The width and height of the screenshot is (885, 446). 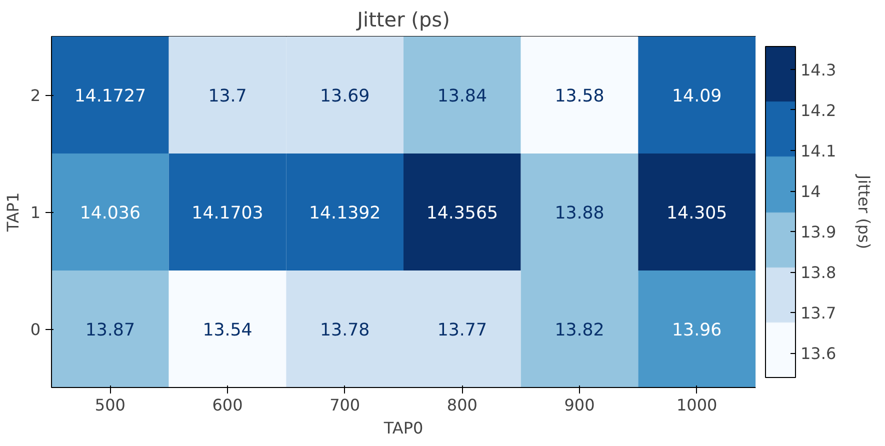 What do you see at coordinates (579, 96) in the screenshot?
I see `data-label: 13.58` at bounding box center [579, 96].